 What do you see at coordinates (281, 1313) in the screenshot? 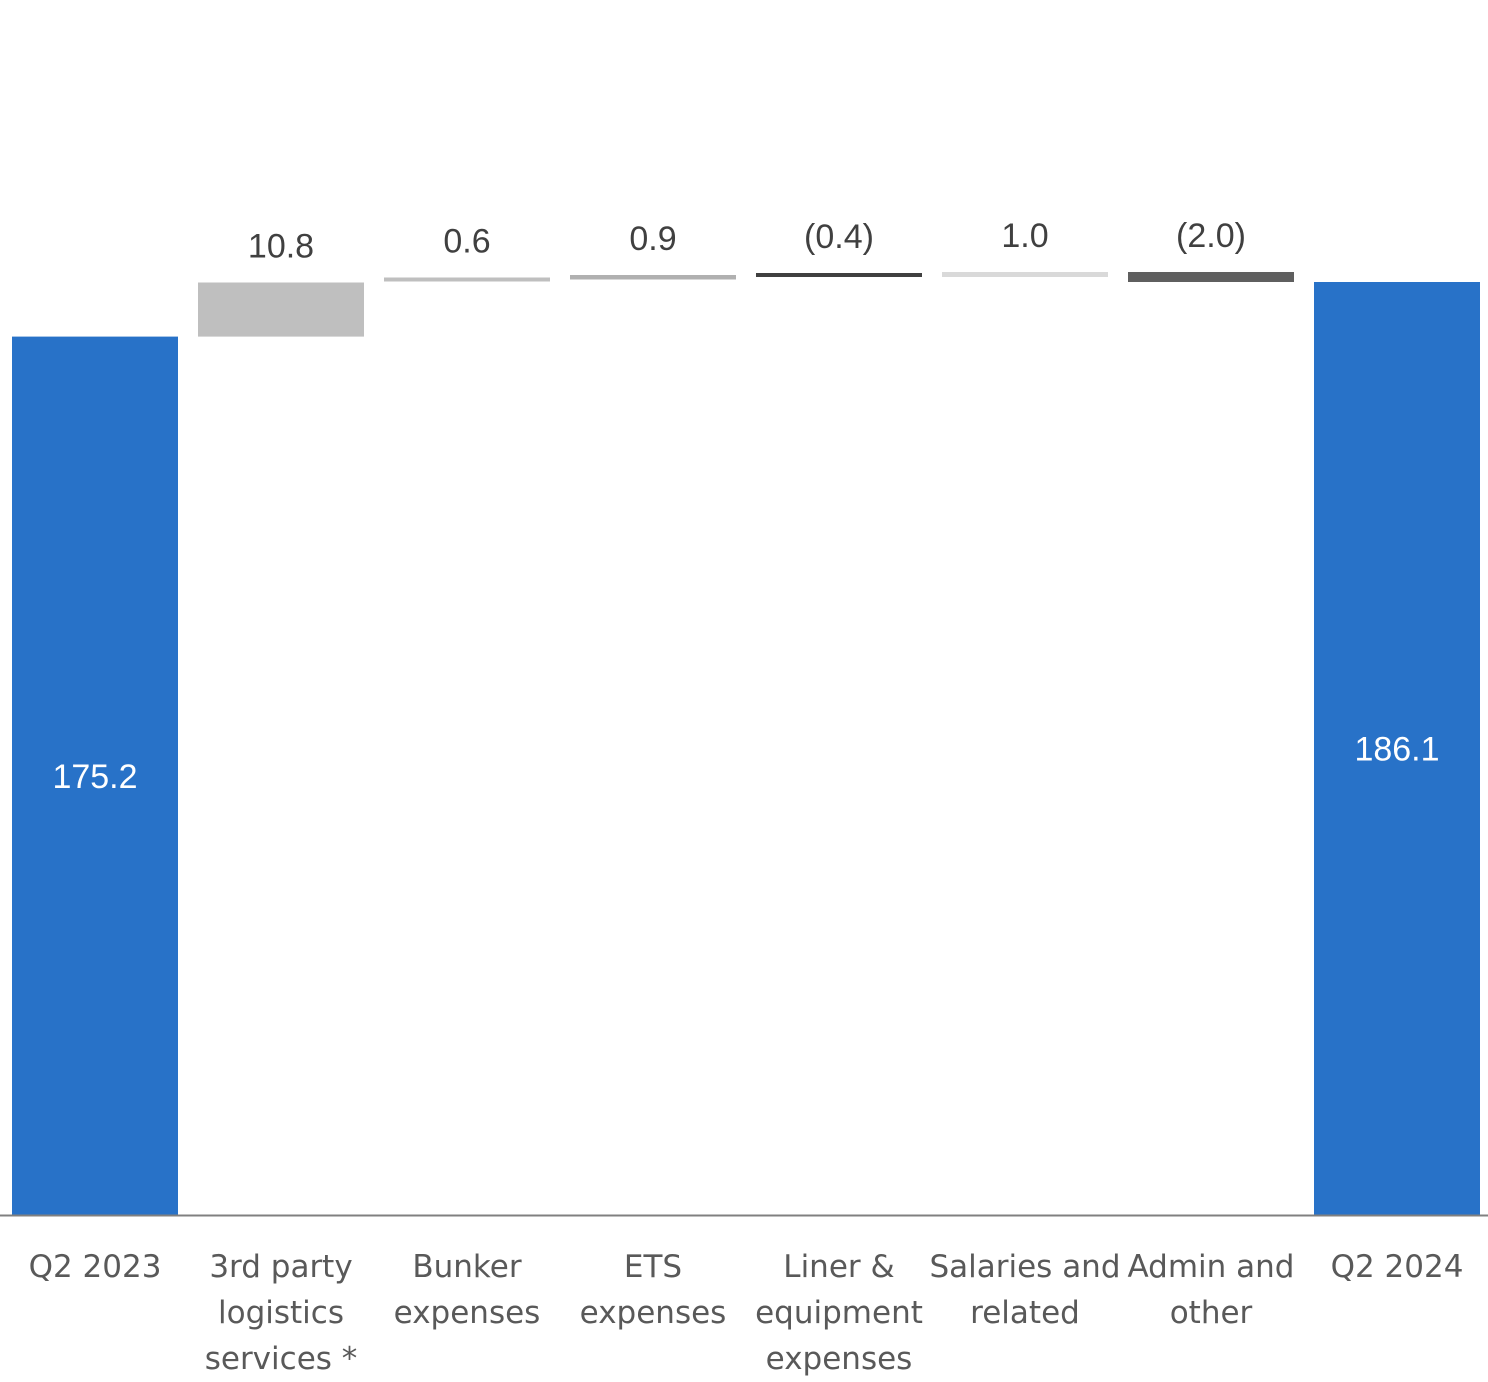
I see `category-label-1: 3rd party logistics services *` at bounding box center [281, 1313].